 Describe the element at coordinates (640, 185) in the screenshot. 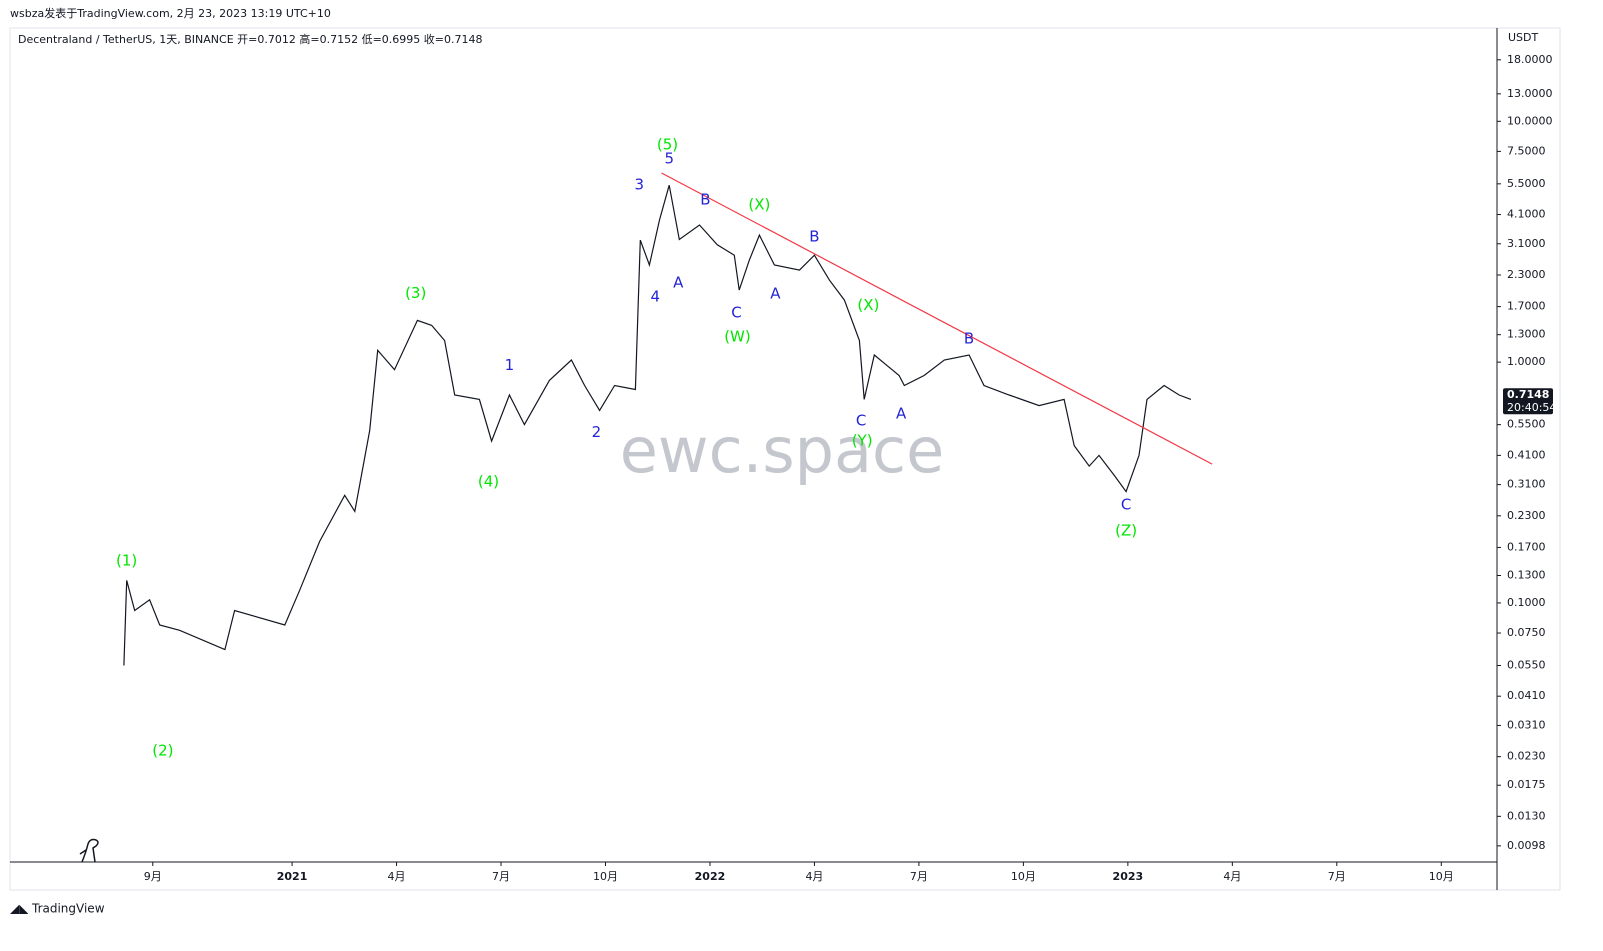

I see `wave-label: 3` at that location.